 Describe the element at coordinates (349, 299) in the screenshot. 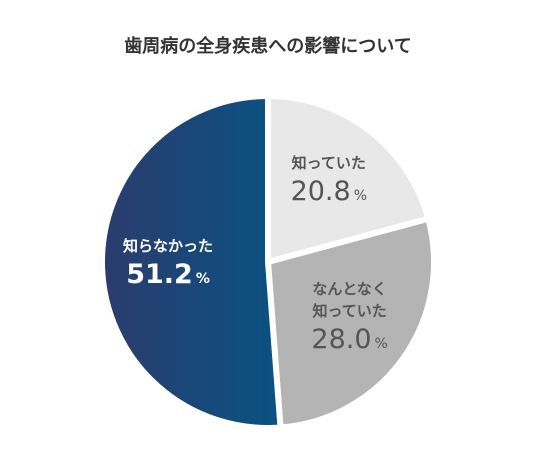

I see `category-label: なんとなく 知っていた` at that location.